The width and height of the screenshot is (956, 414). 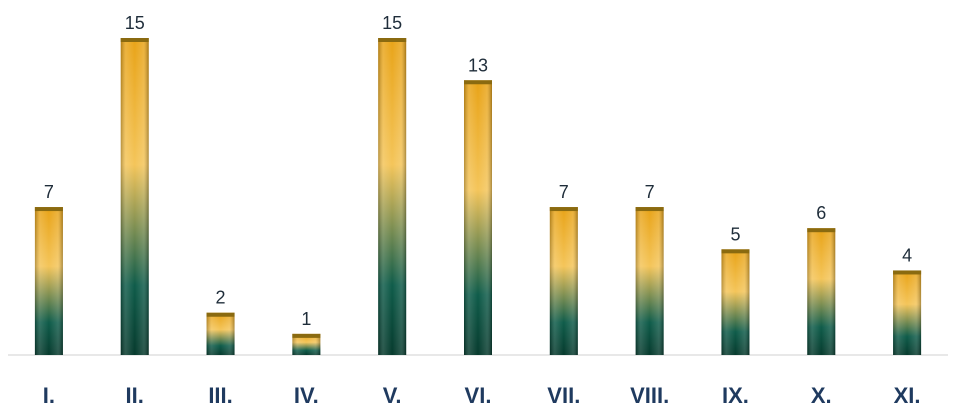 I want to click on x-tick-label: III., so click(x=220, y=395).